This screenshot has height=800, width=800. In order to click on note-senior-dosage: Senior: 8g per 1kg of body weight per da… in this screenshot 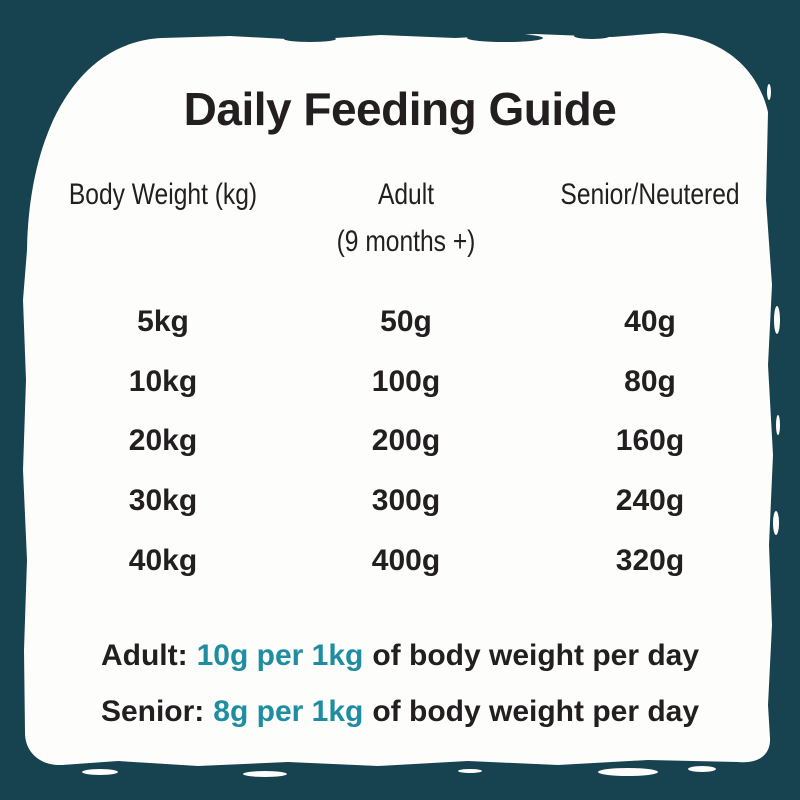, I will do `click(400, 712)`.